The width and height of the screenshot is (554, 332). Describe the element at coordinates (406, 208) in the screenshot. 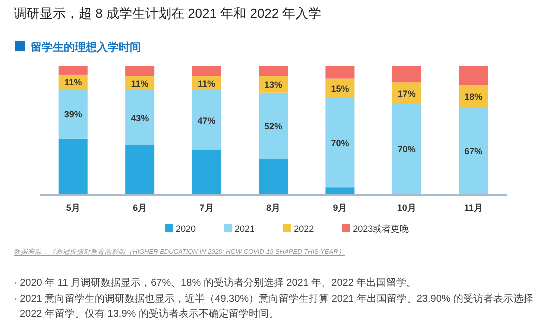

I see `x-tick-label: 10月` at that location.